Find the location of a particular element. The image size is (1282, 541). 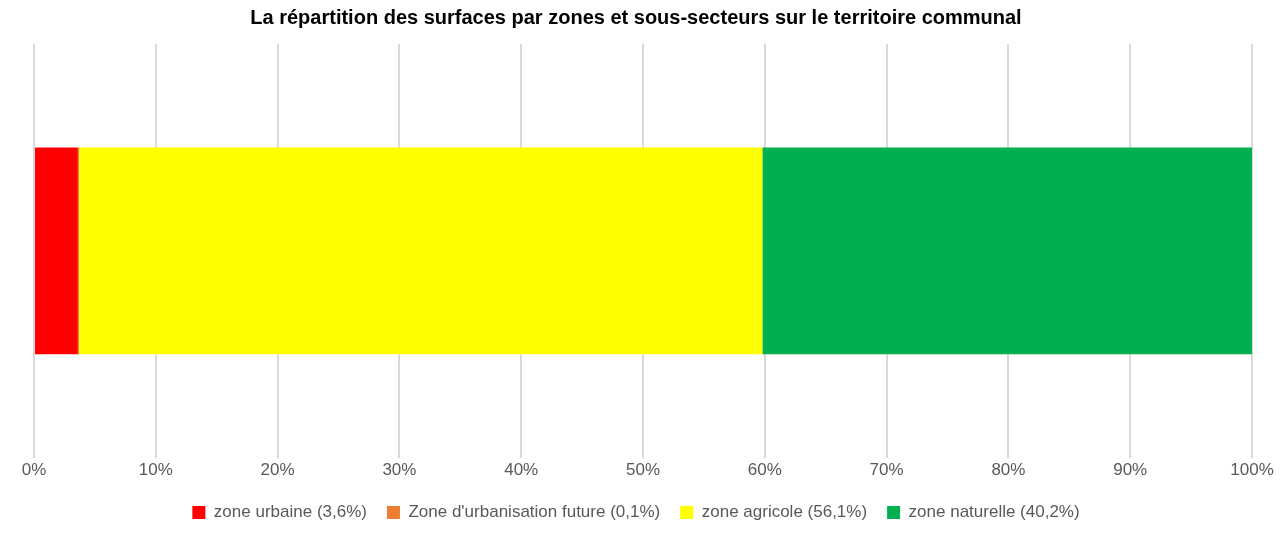

x-tick-label: 40% is located at coordinates (521, 470).